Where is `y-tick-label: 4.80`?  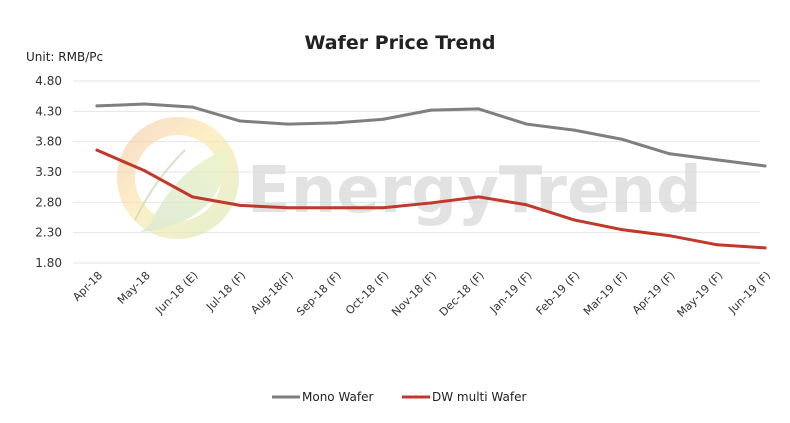 y-tick-label: 4.80 is located at coordinates (48, 81).